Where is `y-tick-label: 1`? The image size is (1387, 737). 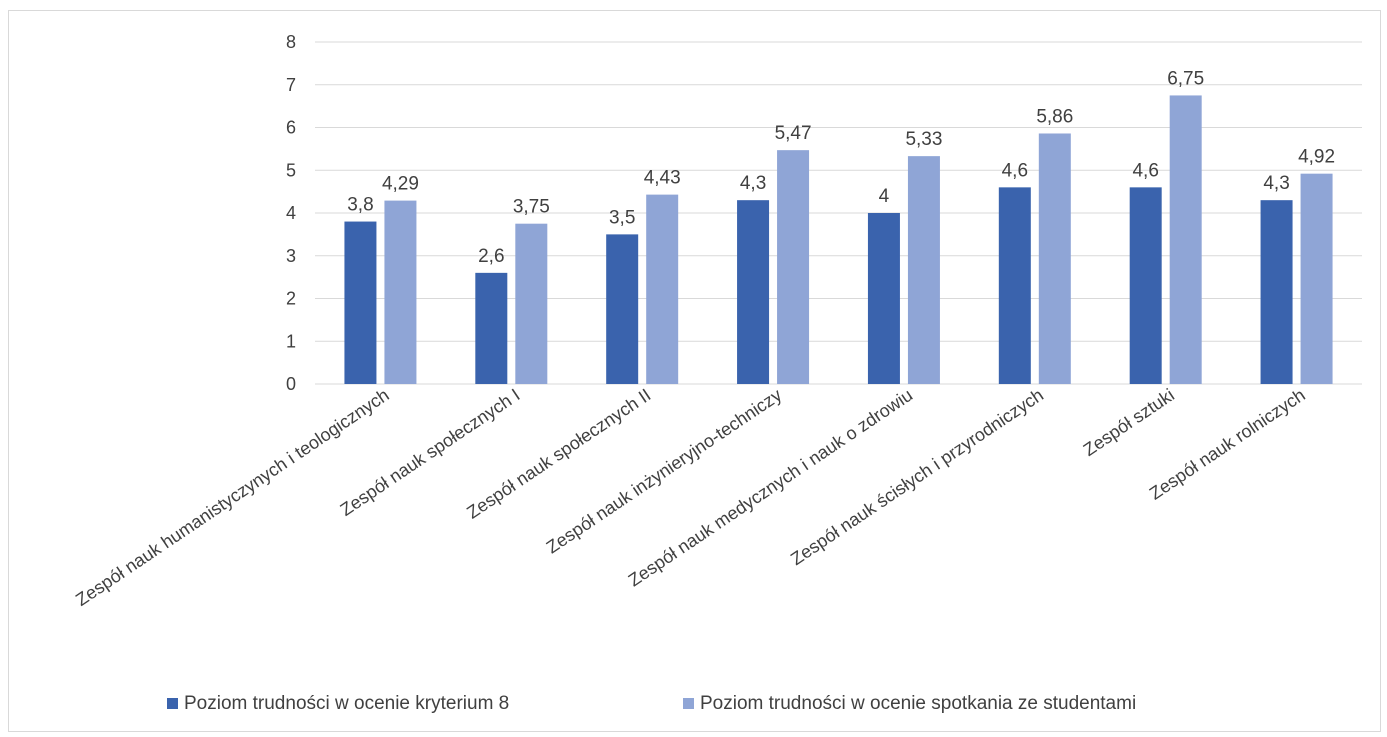
y-tick-label: 1 is located at coordinates (291, 341).